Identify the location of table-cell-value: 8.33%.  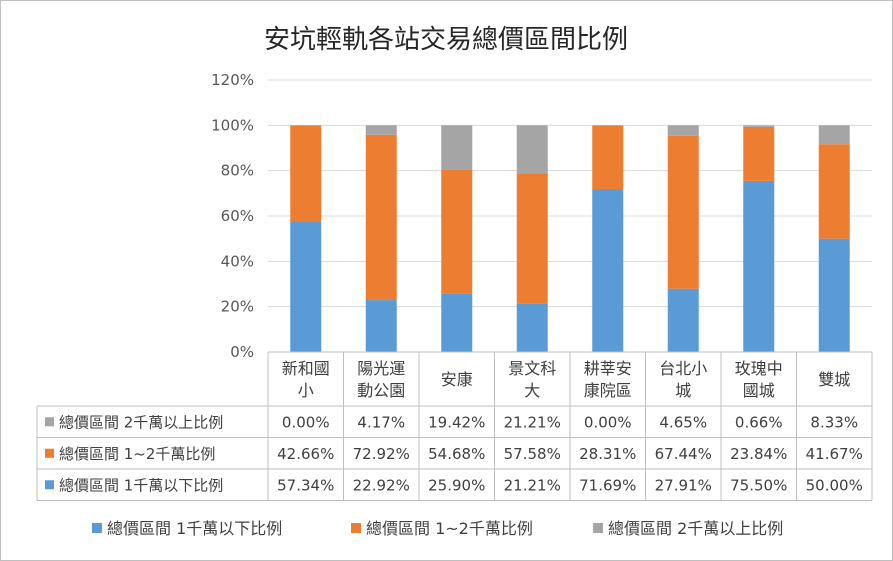
(834, 422).